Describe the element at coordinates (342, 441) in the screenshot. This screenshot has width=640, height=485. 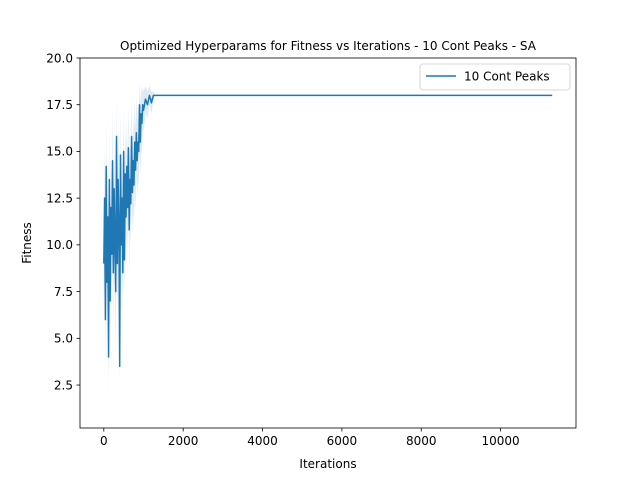
I see `x-tick-label: 6000` at that location.